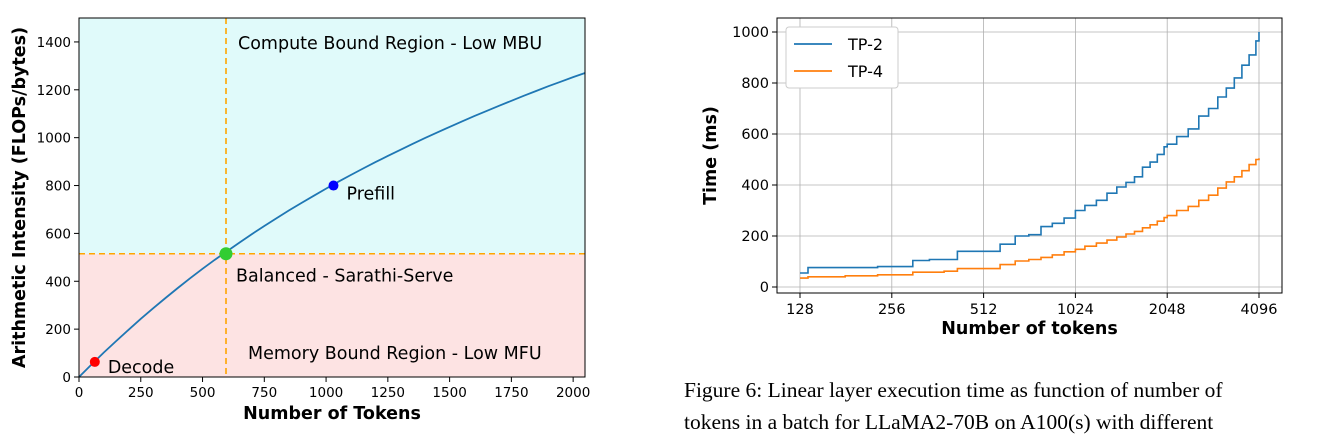  Describe the element at coordinates (203, 393) in the screenshot. I see `x-tick-label: 500` at that location.